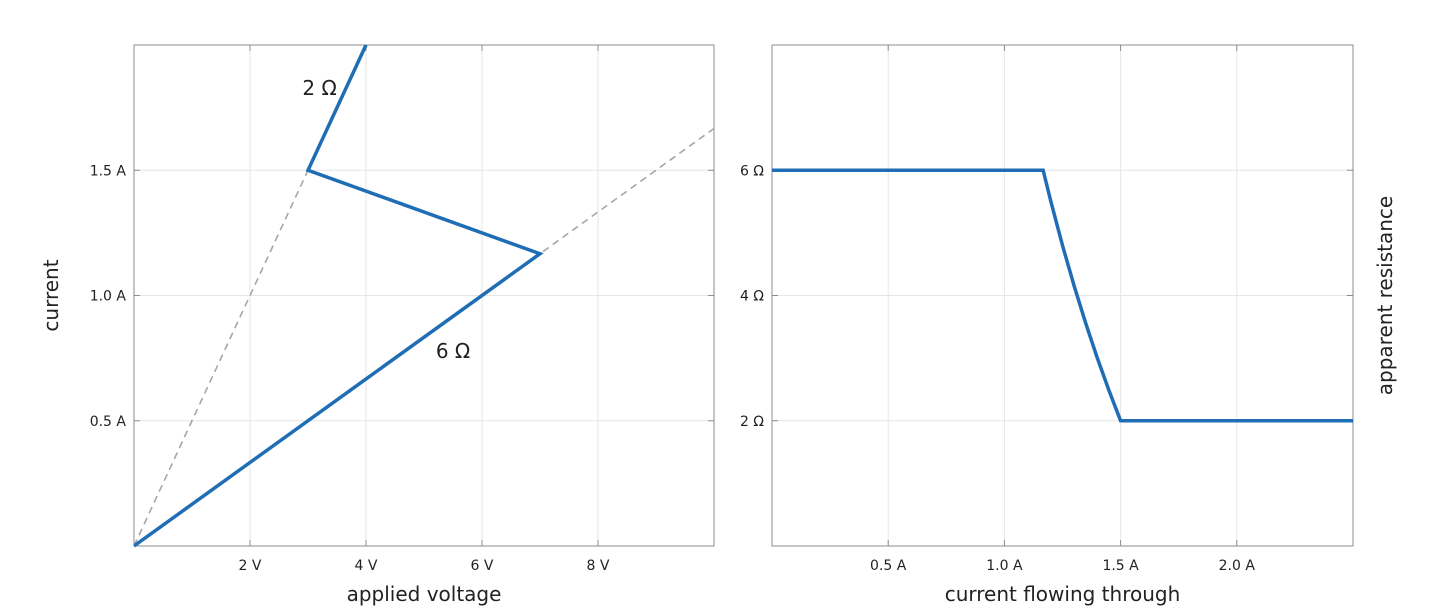  Describe the element at coordinates (752, 297) in the screenshot. I see `y-tick-label: 4 Ω` at that location.